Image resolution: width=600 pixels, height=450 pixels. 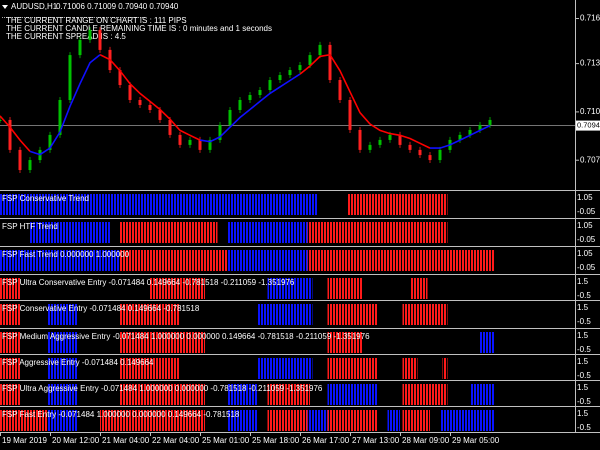 I want to click on time-label: 22 Mar 04:00, so click(x=176, y=440).